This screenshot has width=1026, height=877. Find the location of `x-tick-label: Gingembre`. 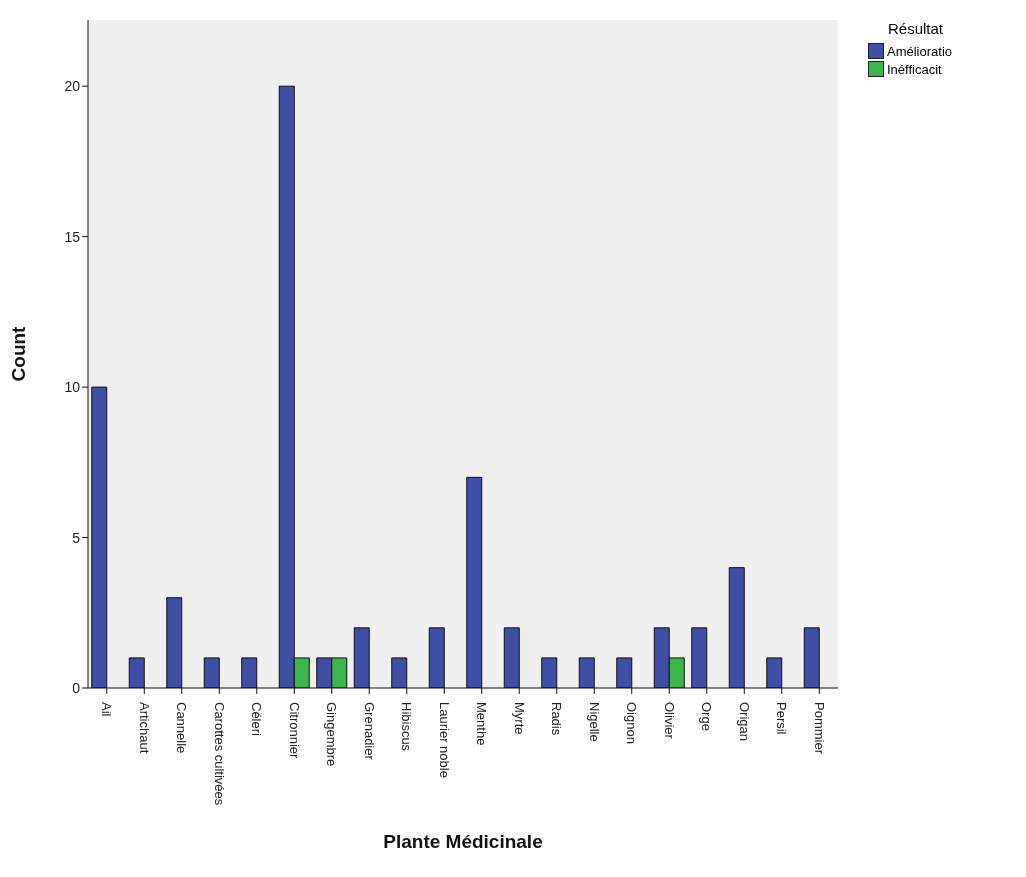

x-tick-label: Gingembre is located at coordinates (332, 734).